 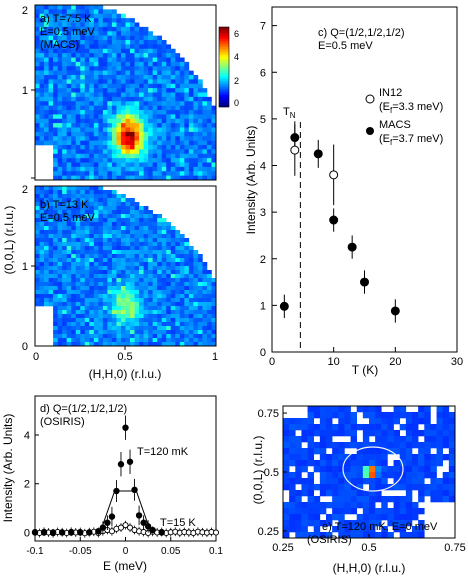 What do you see at coordinates (224, 104) in the screenshot?
I see `colorbar-segment` at bounding box center [224, 104].